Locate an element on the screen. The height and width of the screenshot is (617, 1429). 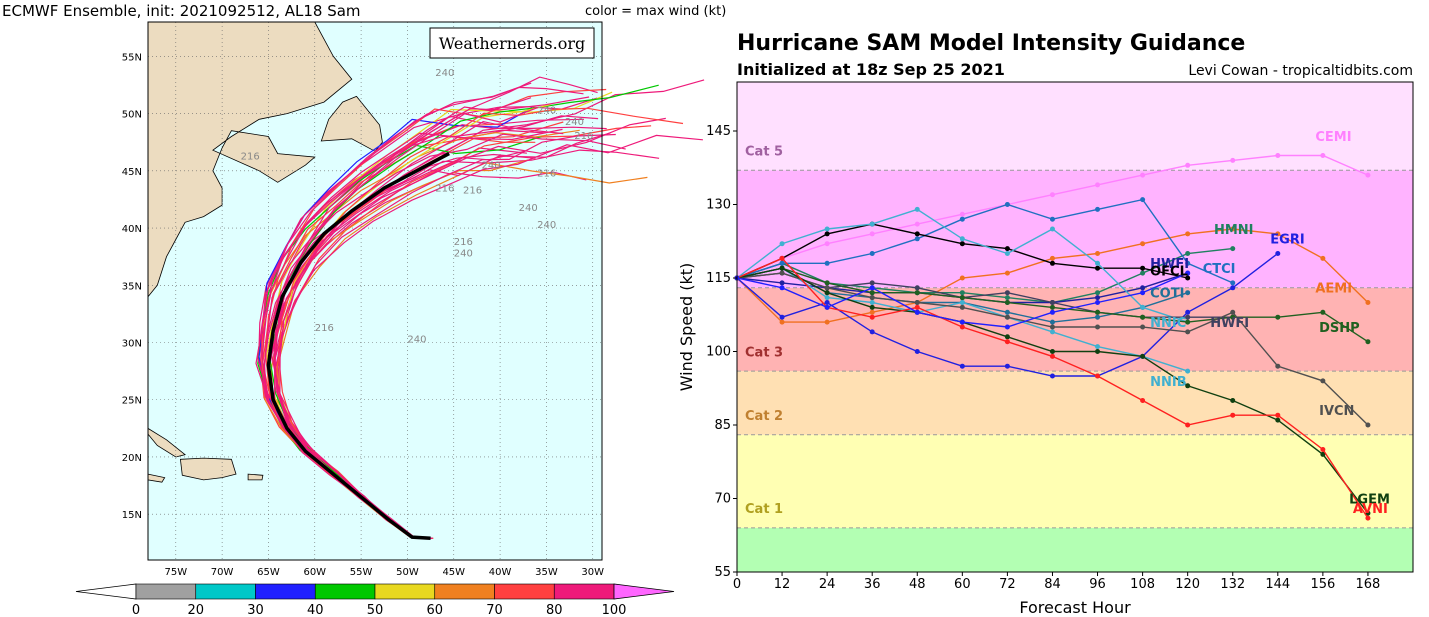
category-label: Cat 2 is located at coordinates (764, 416).